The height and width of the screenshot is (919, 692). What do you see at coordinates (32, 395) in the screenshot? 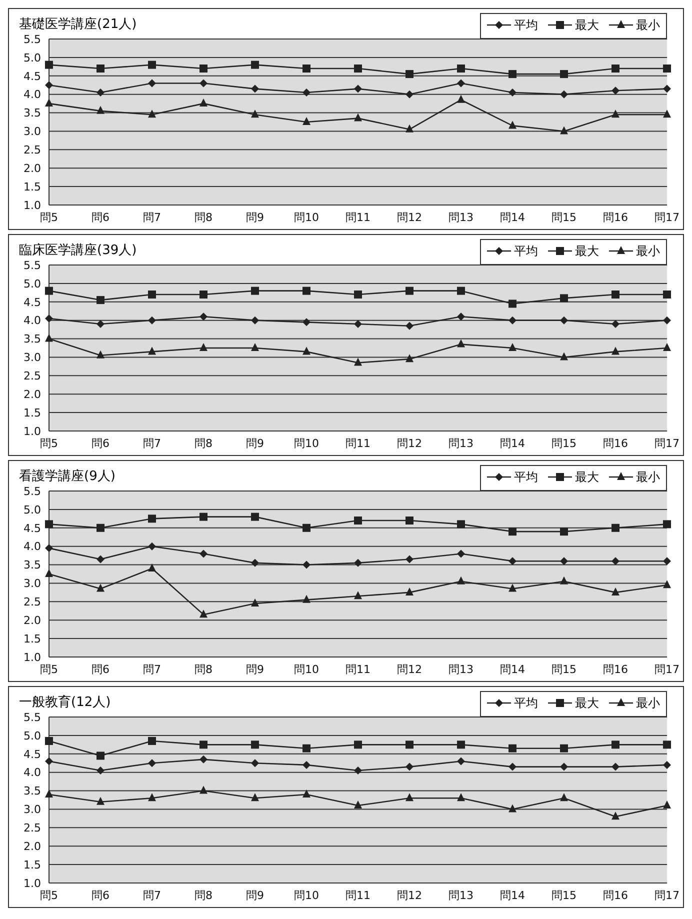
I see `y-tick-label: 2.0` at bounding box center [32, 395].